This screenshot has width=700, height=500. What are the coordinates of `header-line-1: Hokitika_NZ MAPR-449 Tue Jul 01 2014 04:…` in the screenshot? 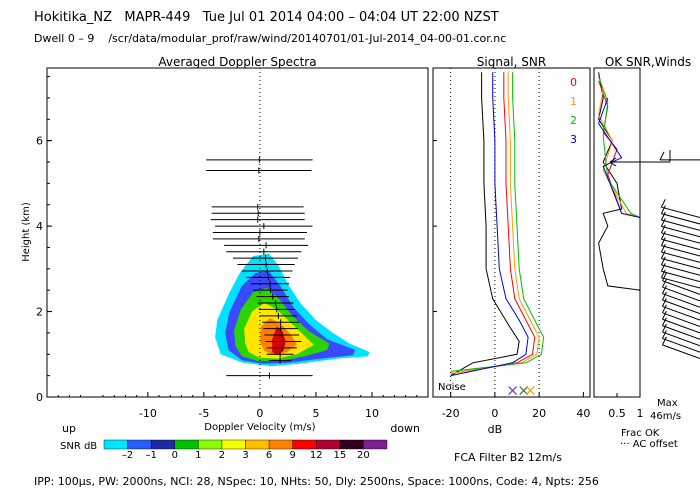 It's located at (266, 17).